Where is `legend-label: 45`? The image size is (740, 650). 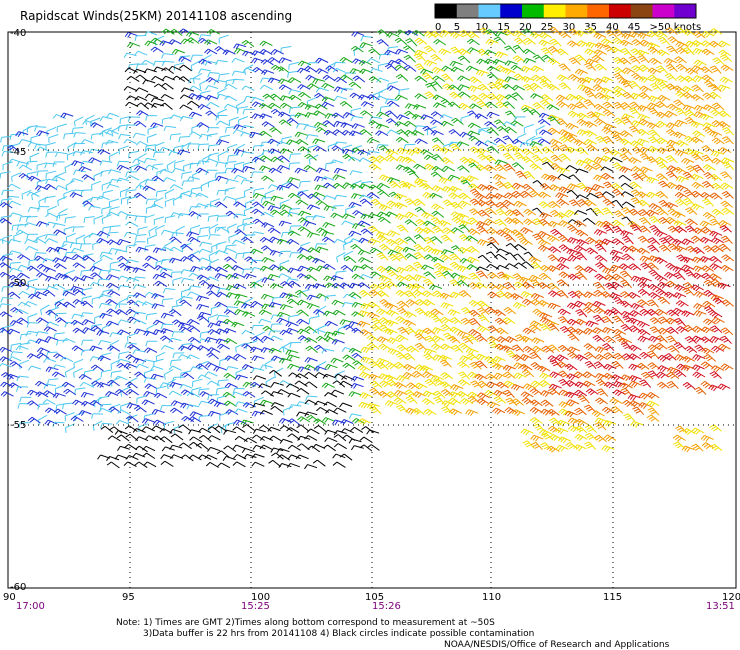
legend-label: 45 is located at coordinates (634, 27).